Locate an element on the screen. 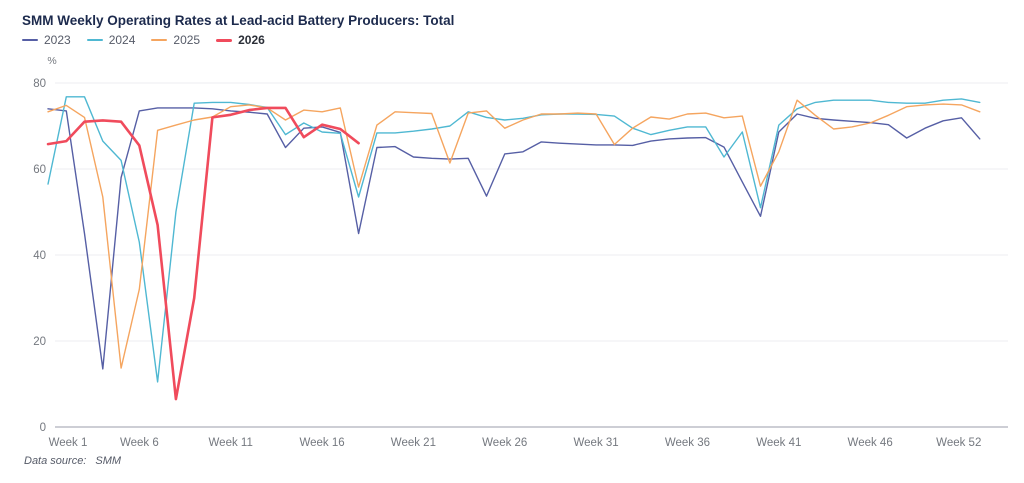 The image size is (1024, 483). x-tick-label: Week 16 is located at coordinates (321, 443).